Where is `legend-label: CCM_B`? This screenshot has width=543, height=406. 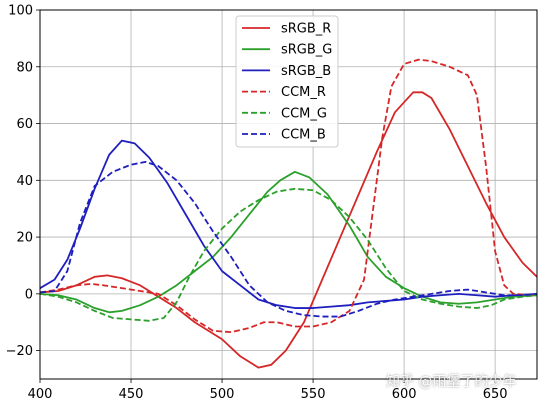
legend-label: CCM_B is located at coordinates (303, 135).